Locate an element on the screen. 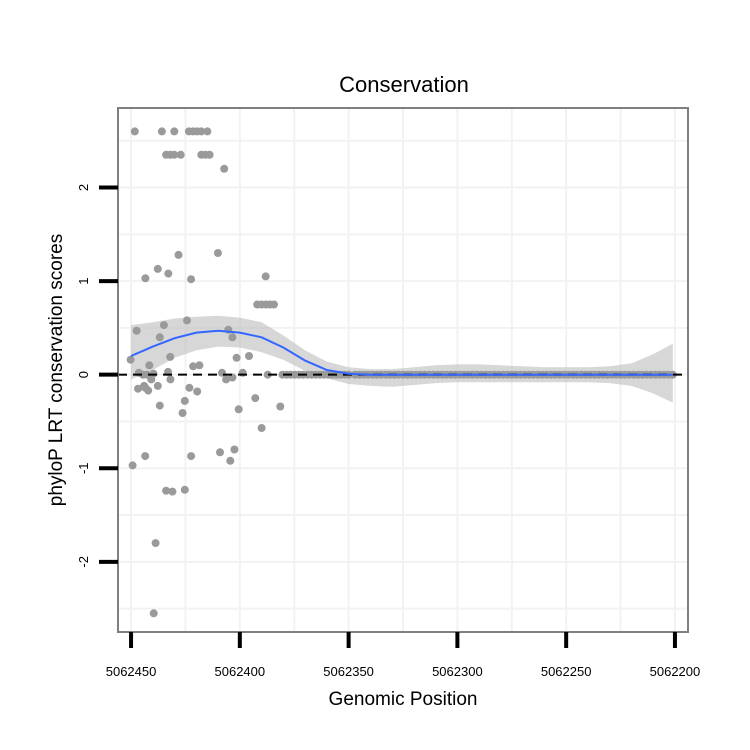  smooth-line-layer is located at coordinates (401, 352).